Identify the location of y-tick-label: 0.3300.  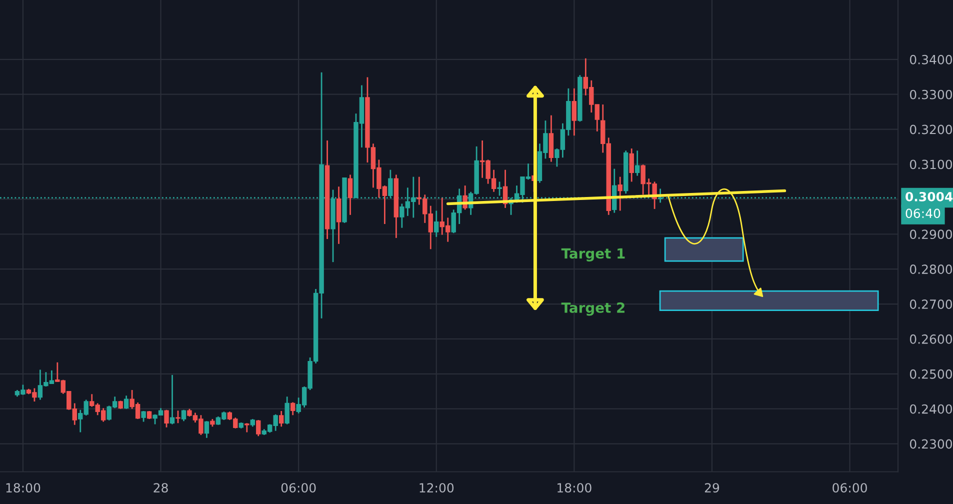
(931, 95).